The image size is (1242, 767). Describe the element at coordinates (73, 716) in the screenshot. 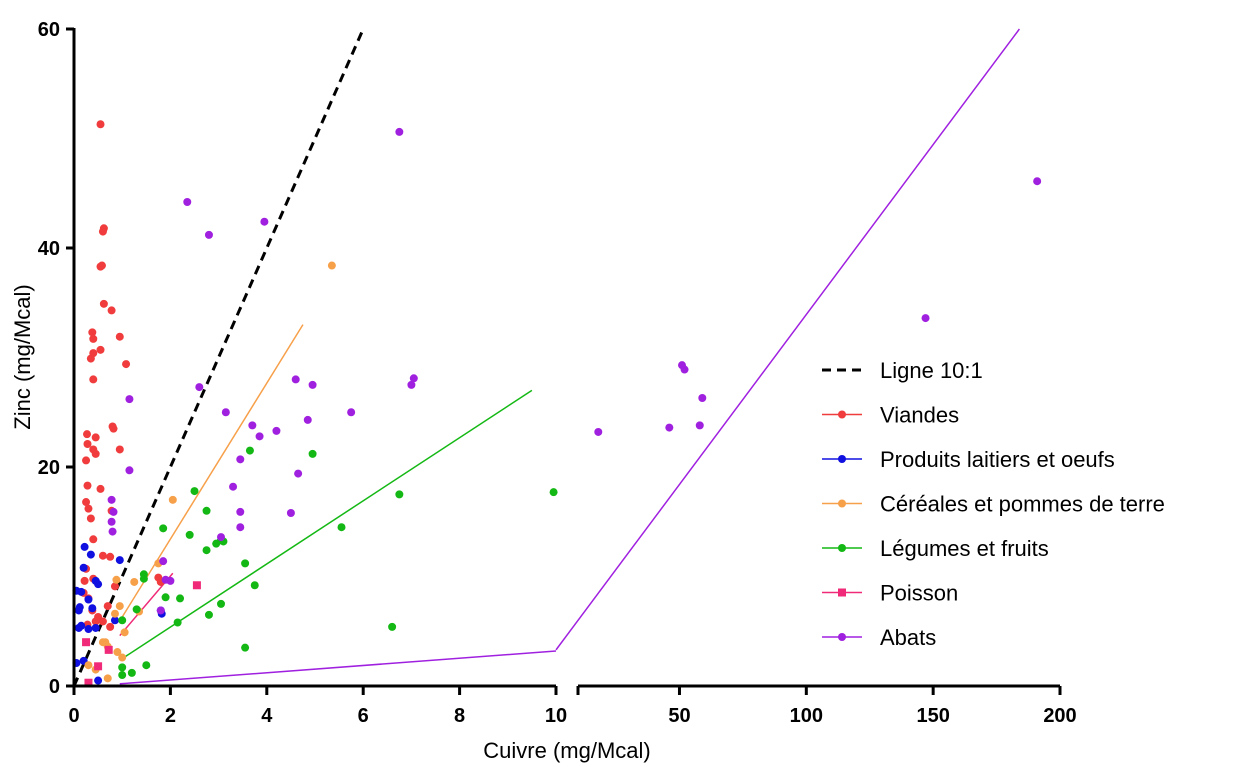

I see `x-tick-label: 0` at that location.